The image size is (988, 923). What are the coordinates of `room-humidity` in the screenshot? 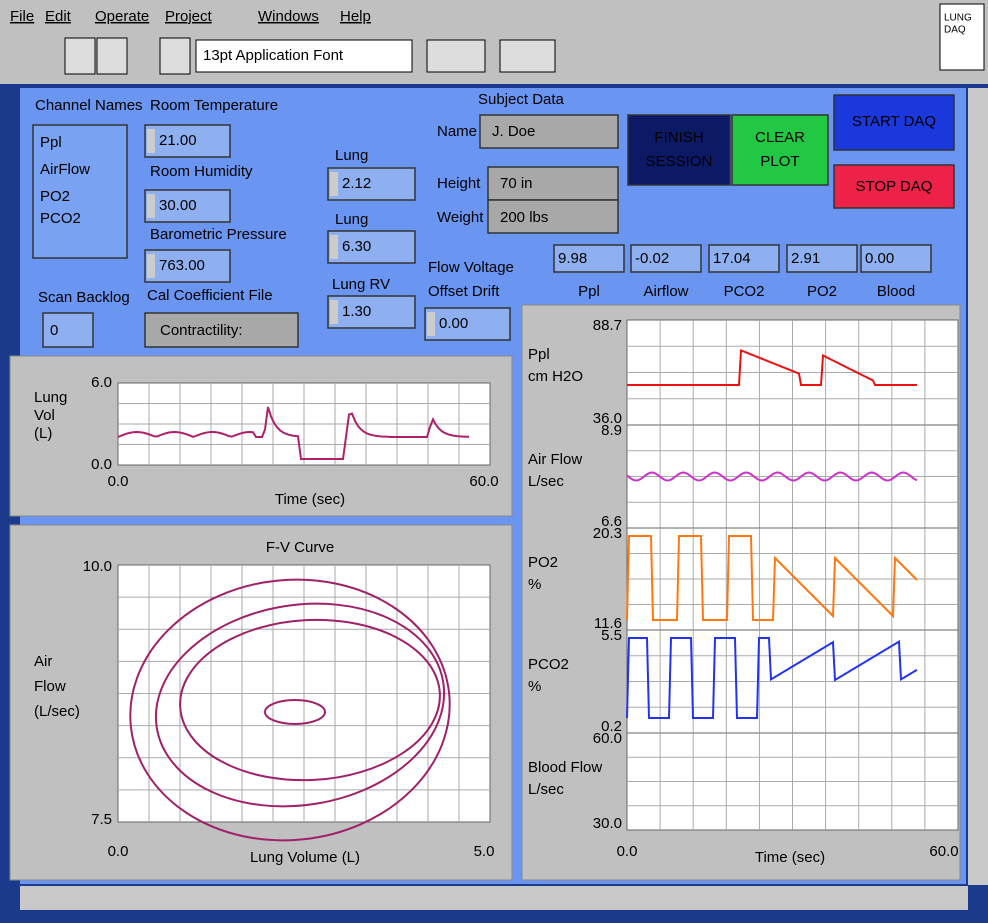 It's located at (187, 206).